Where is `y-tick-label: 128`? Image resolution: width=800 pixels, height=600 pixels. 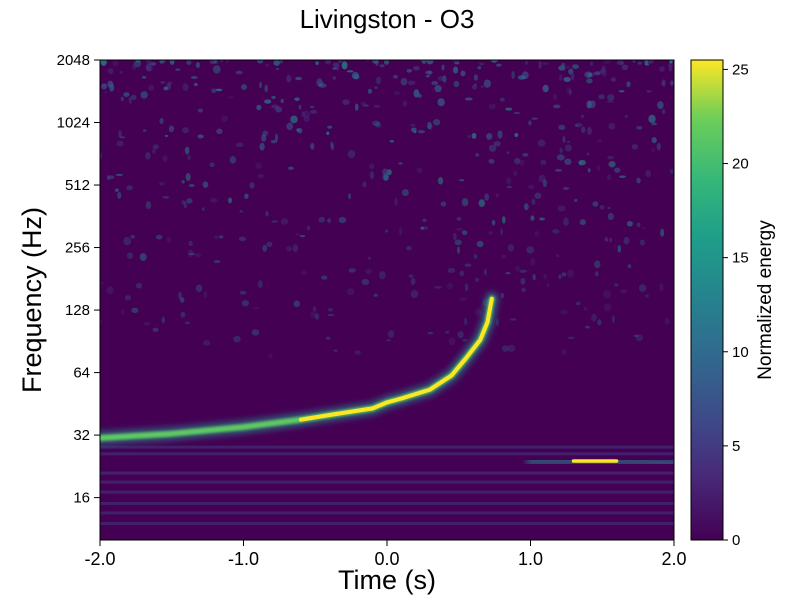
y-tick-label: 128 is located at coordinates (77, 310).